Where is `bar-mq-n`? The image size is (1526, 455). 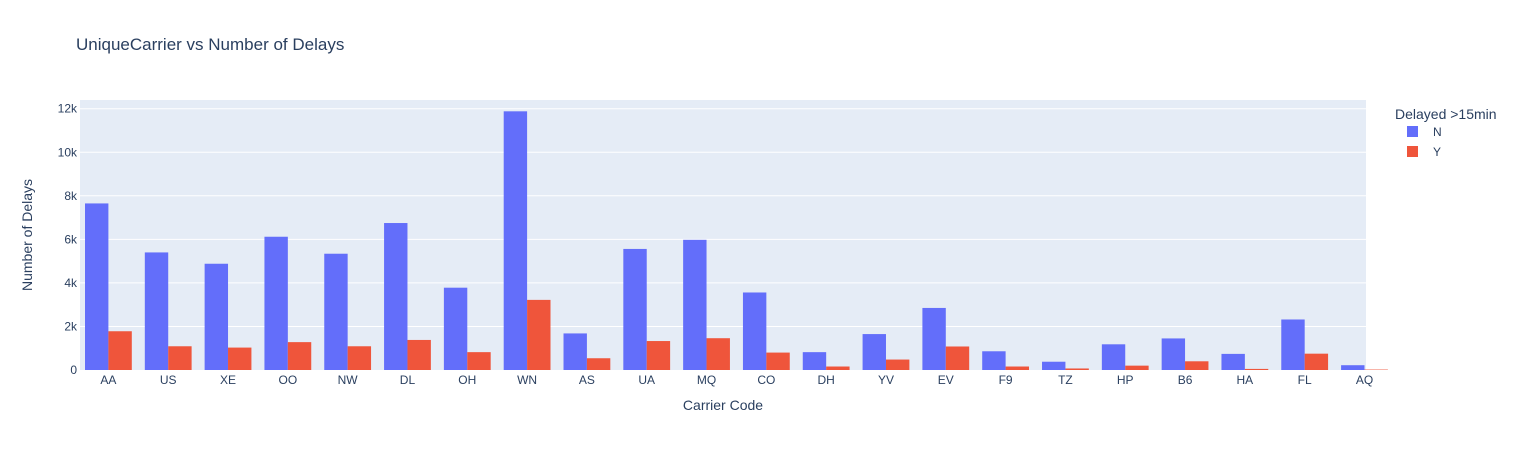
bar-mq-n is located at coordinates (694, 305).